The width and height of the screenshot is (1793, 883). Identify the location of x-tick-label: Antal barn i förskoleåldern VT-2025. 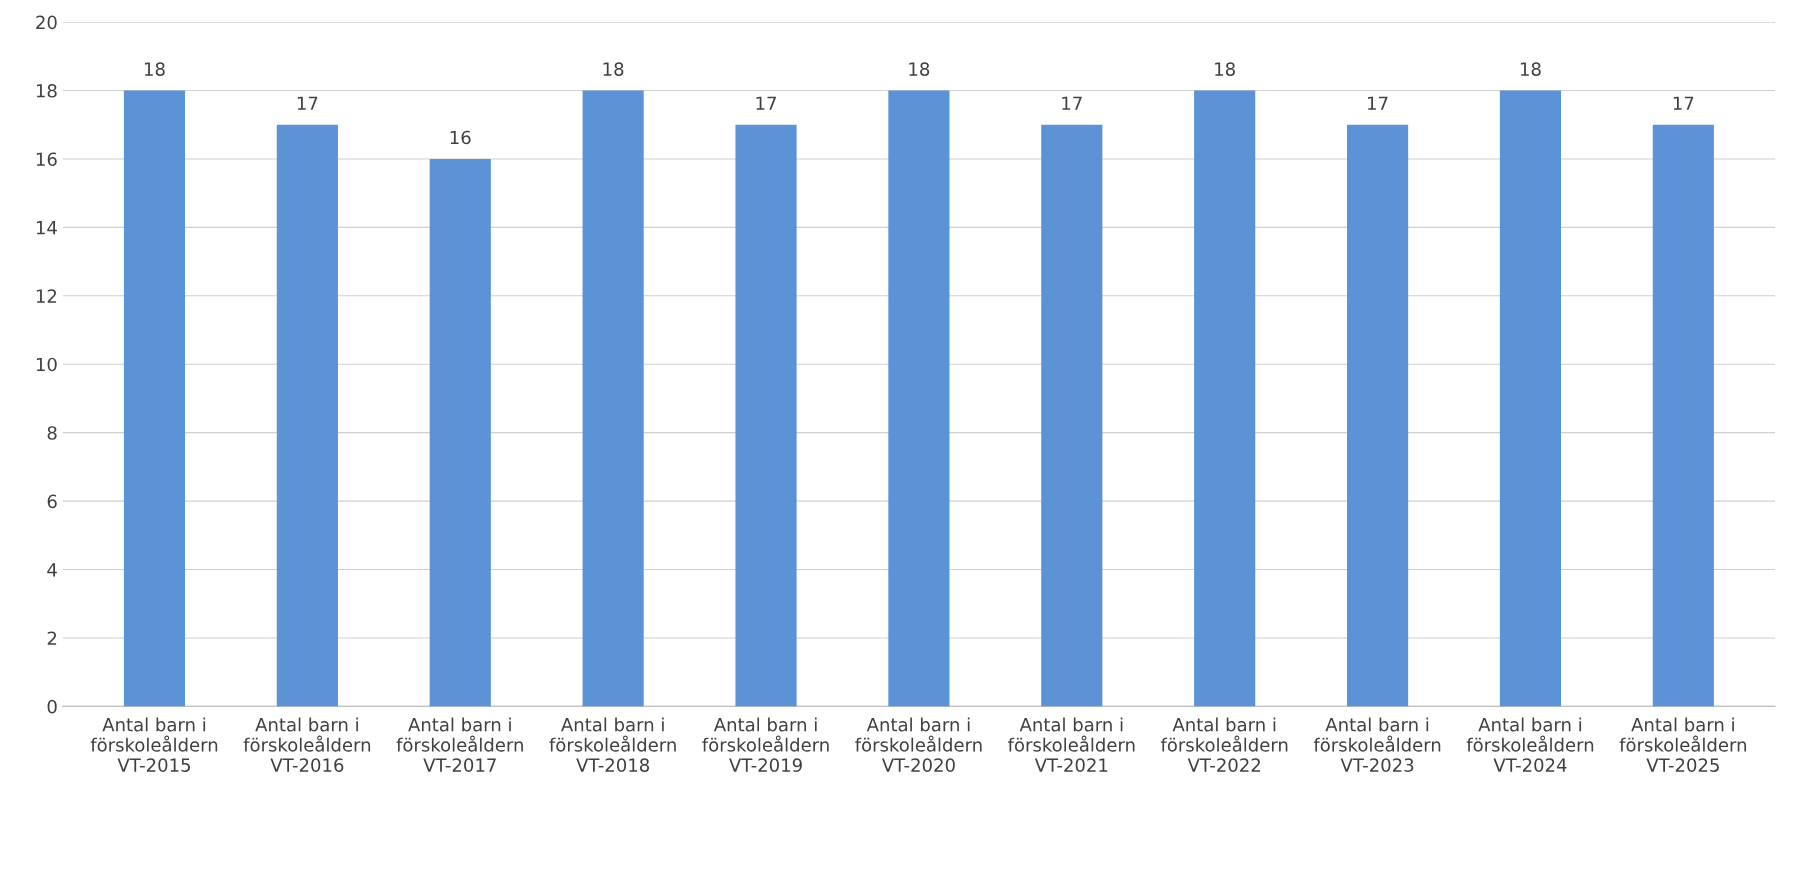
(1683, 744).